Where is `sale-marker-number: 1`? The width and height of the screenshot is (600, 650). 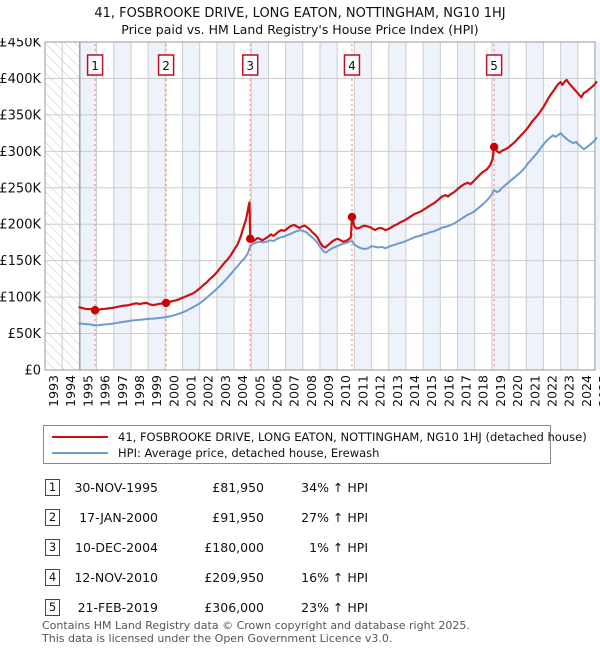 sale-marker-number: 1 is located at coordinates (95, 66).